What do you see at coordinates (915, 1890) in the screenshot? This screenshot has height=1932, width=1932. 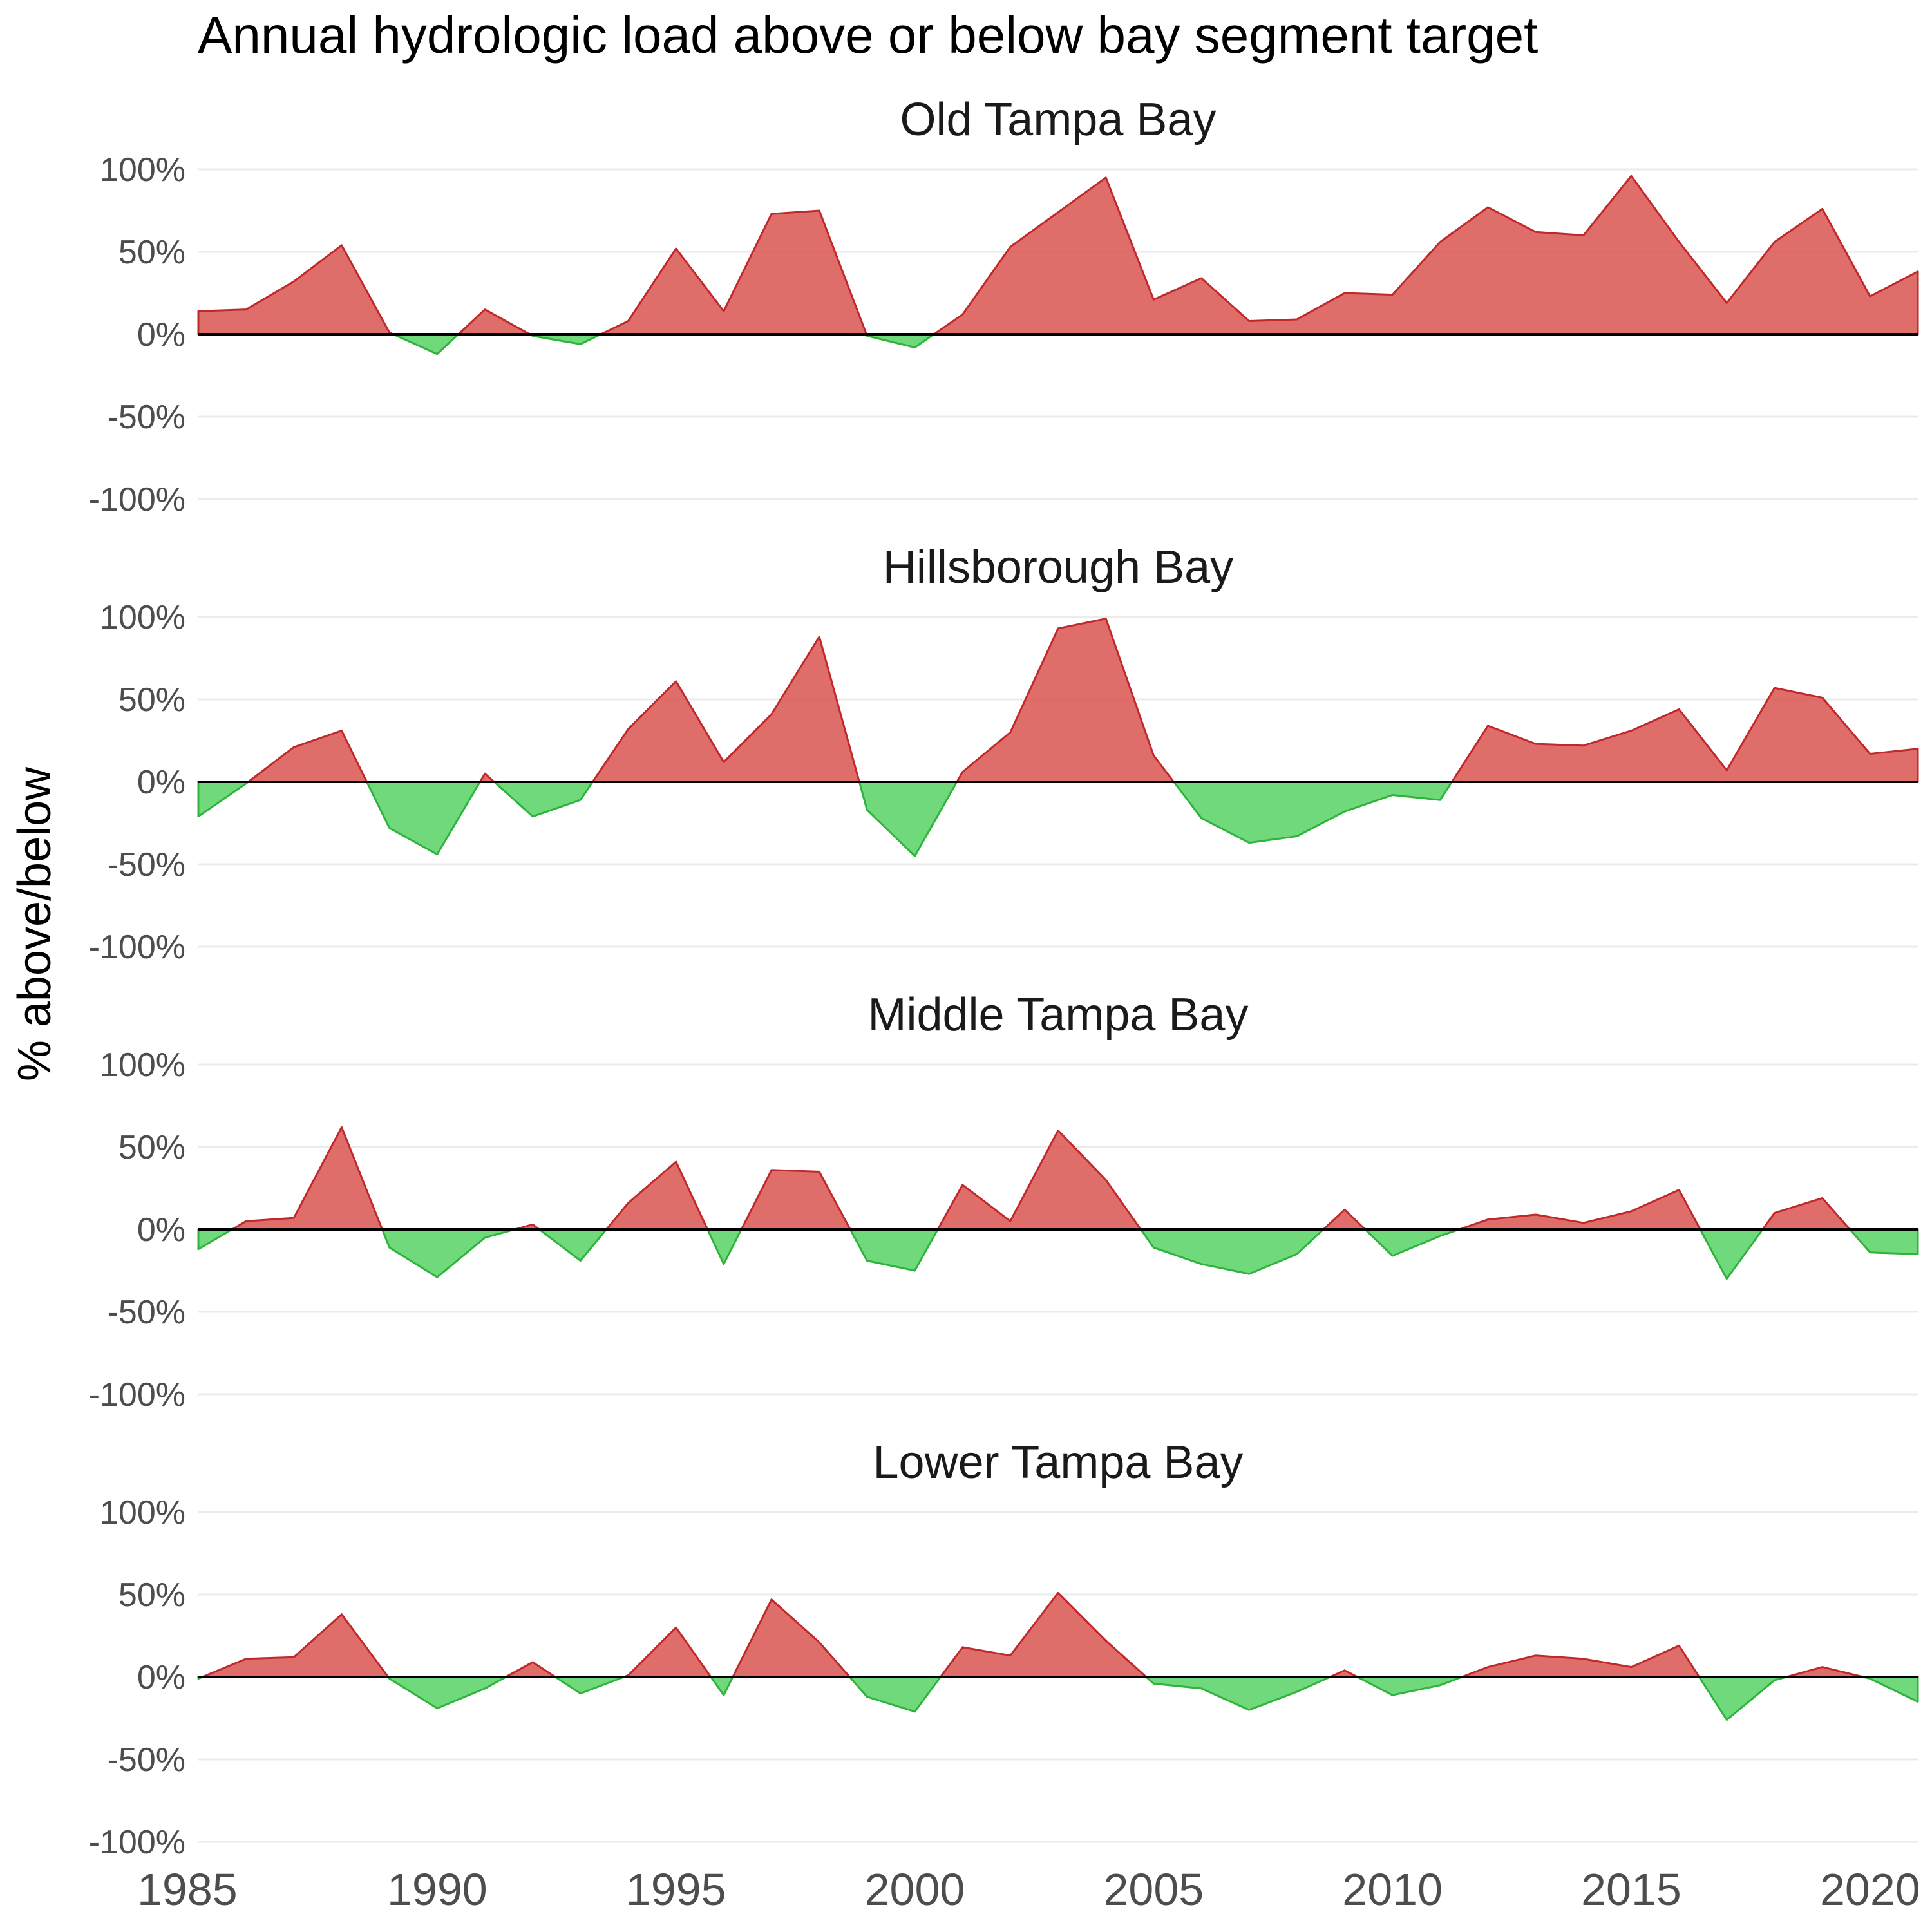 I see `x-tick-label: 2000` at bounding box center [915, 1890].